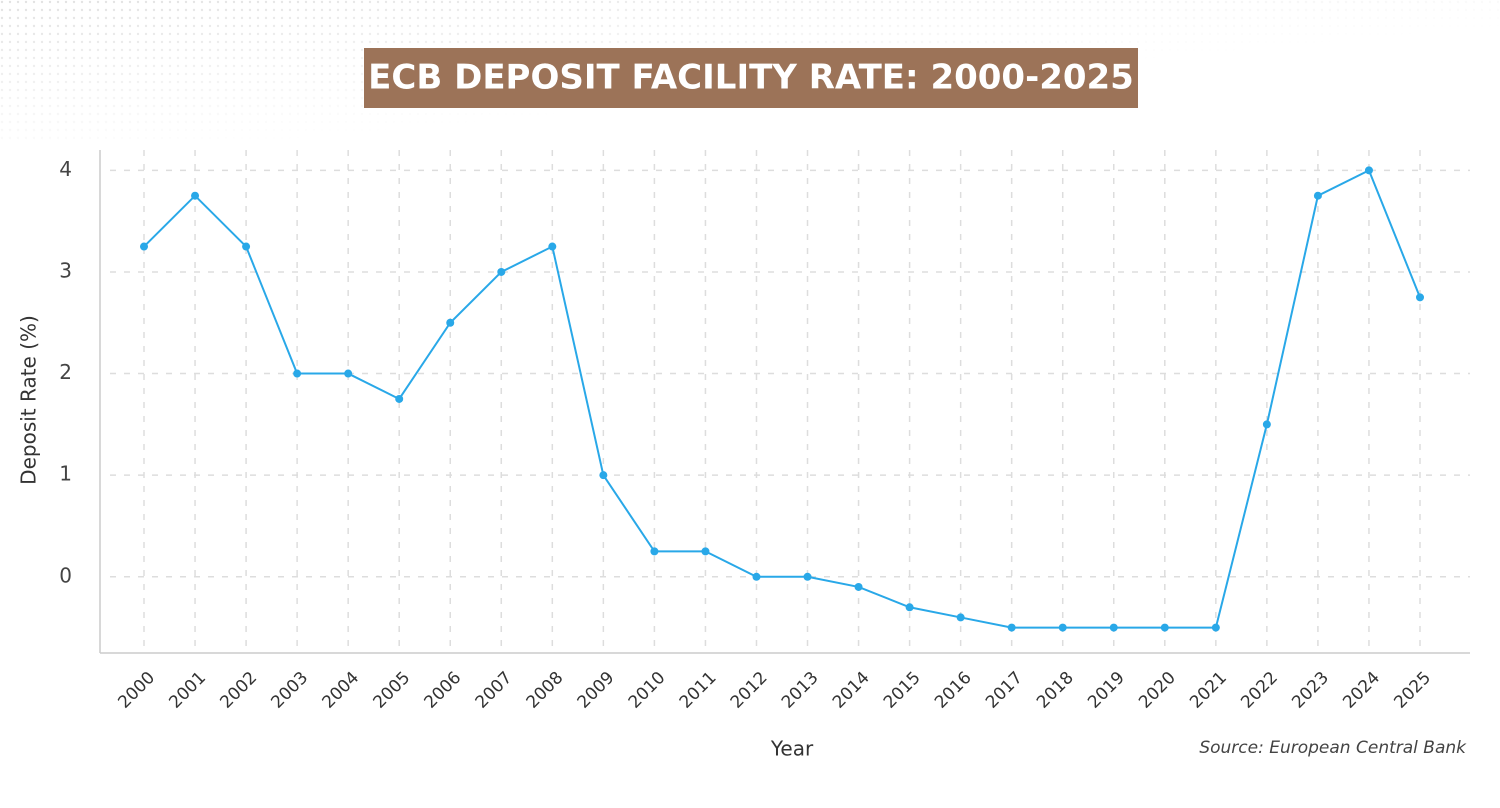 The width and height of the screenshot is (1500, 808). I want to click on x-tick-label: 2005, so click(392, 690).